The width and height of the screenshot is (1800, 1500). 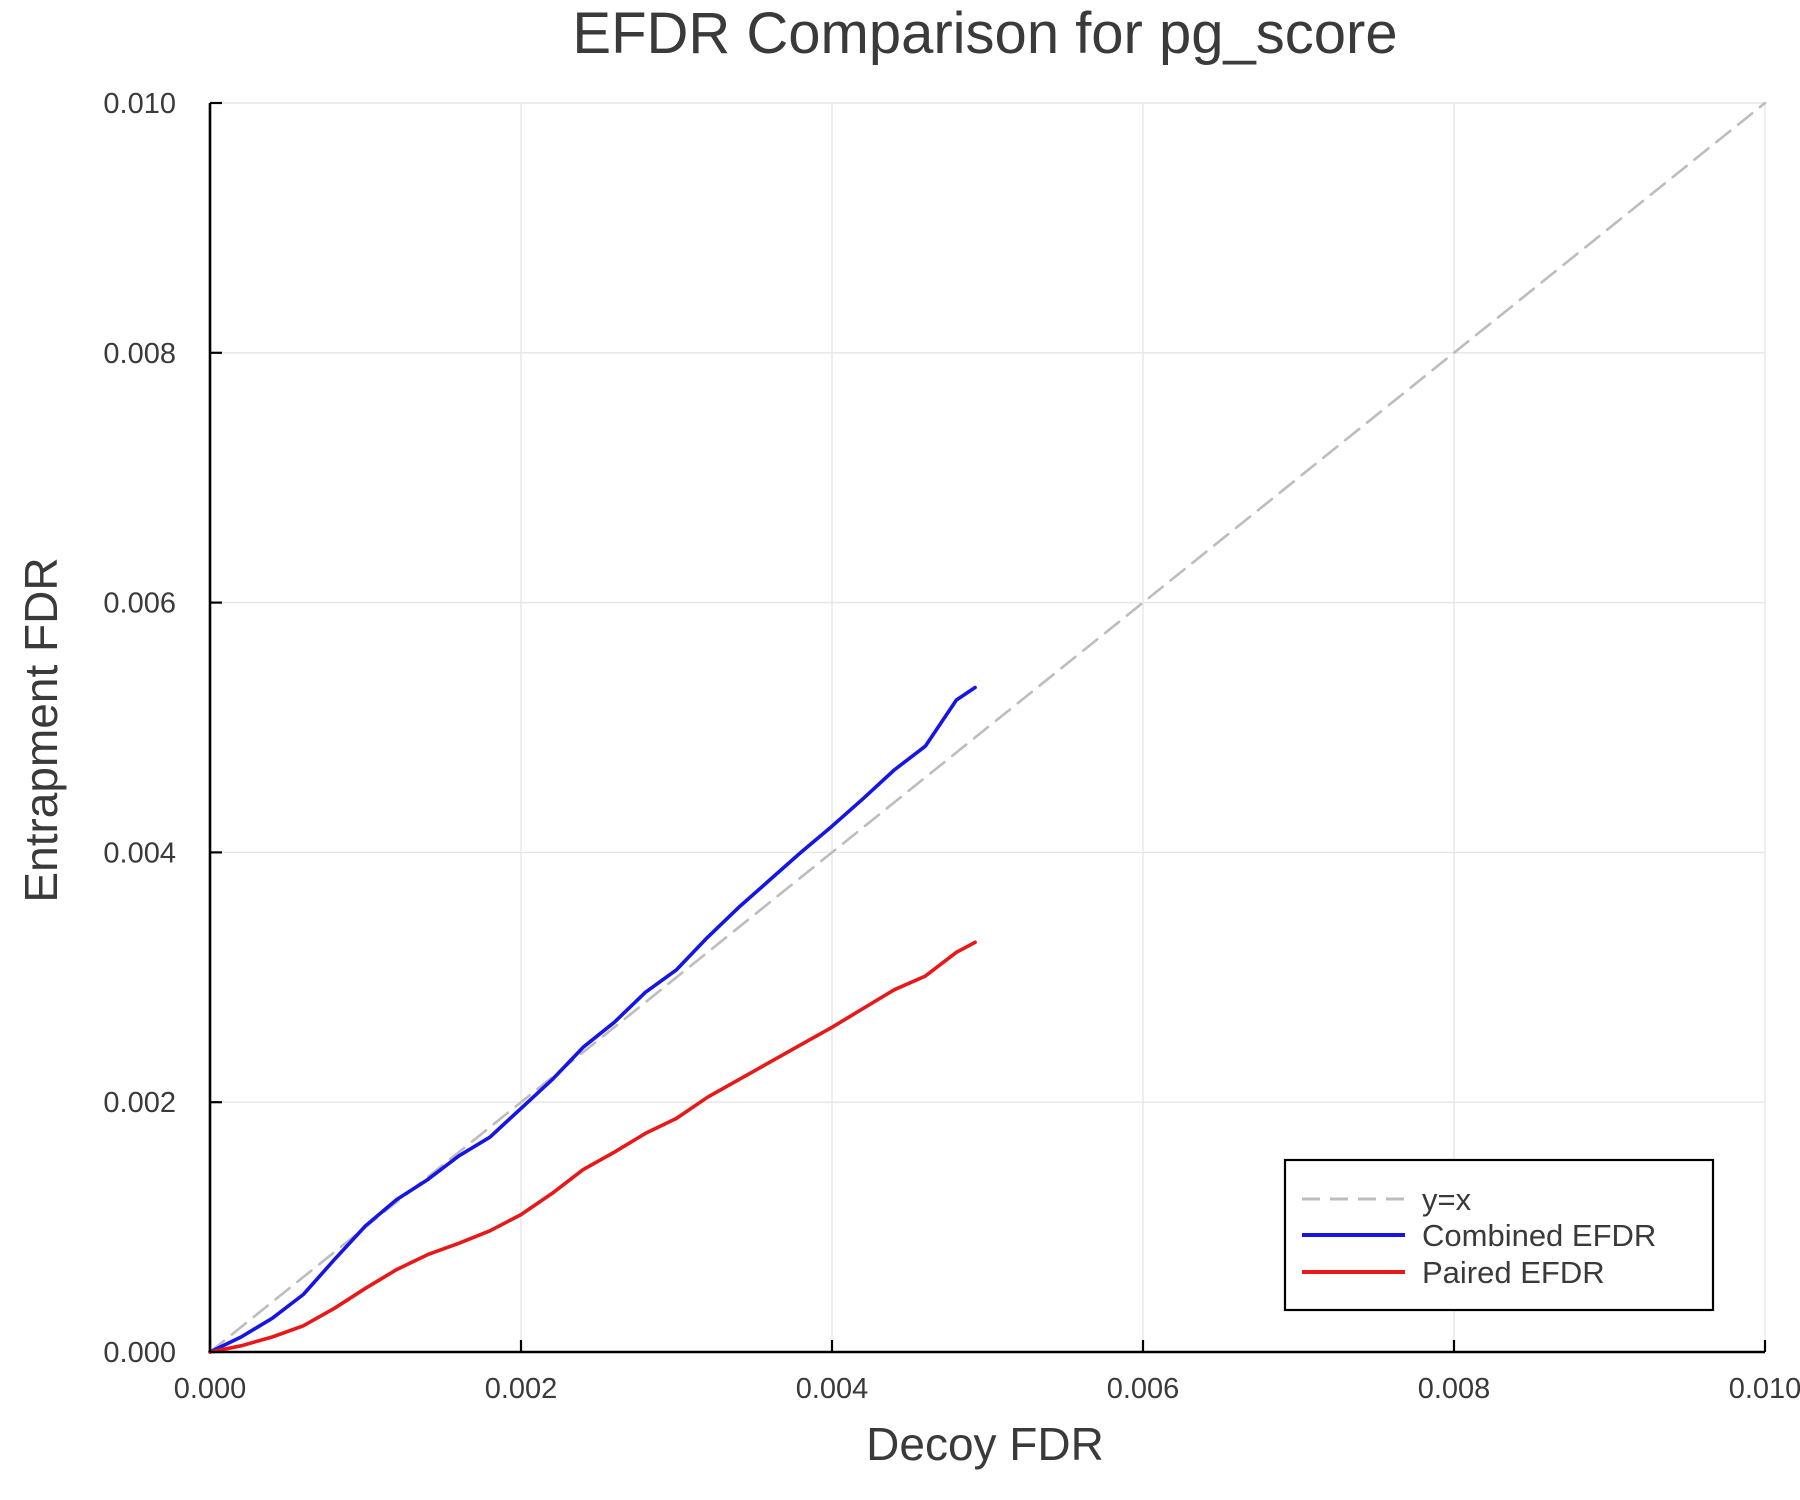 I want to click on y-tick-label: 0.006, so click(x=139, y=604).